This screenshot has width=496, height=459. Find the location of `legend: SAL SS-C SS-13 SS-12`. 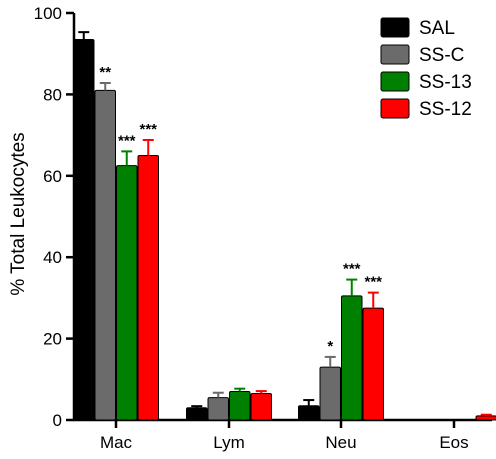

legend: SAL SS-C SS-13 SS-12 is located at coordinates (426, 68).